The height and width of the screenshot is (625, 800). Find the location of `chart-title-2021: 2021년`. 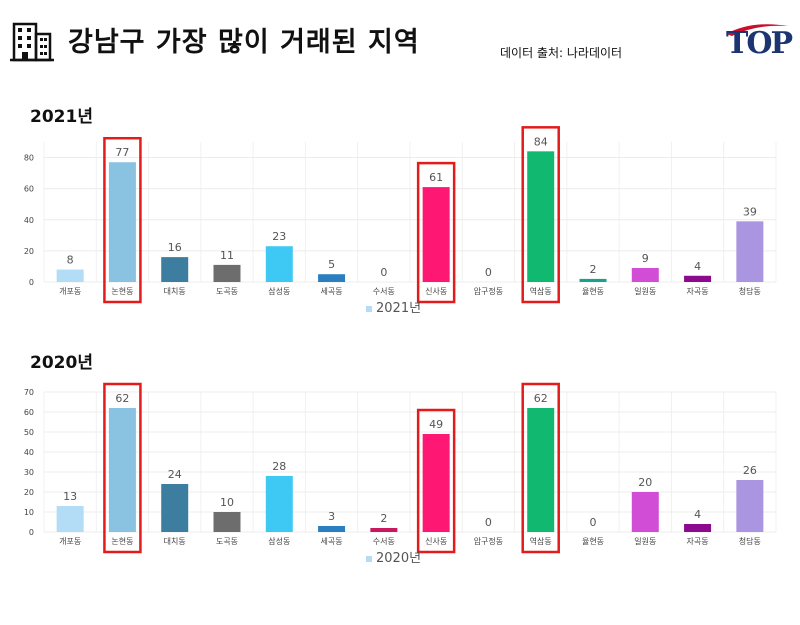

chart-title-2021: 2021년 is located at coordinates (61, 117).